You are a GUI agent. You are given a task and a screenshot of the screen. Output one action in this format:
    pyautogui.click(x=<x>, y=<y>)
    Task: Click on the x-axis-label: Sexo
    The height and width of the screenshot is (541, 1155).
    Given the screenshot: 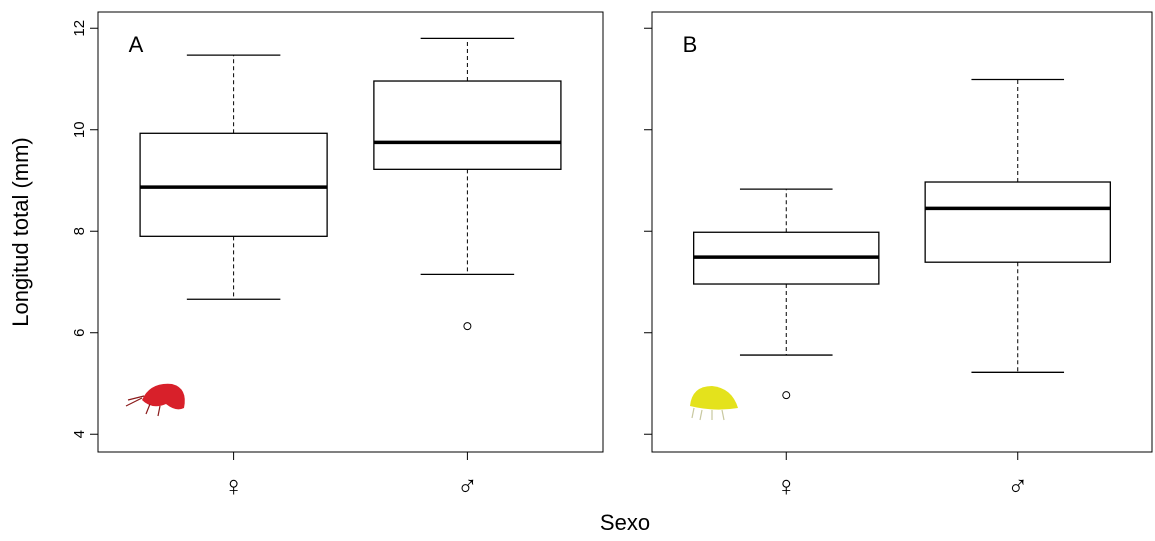 What is the action you would take?
    pyautogui.click(x=625, y=522)
    